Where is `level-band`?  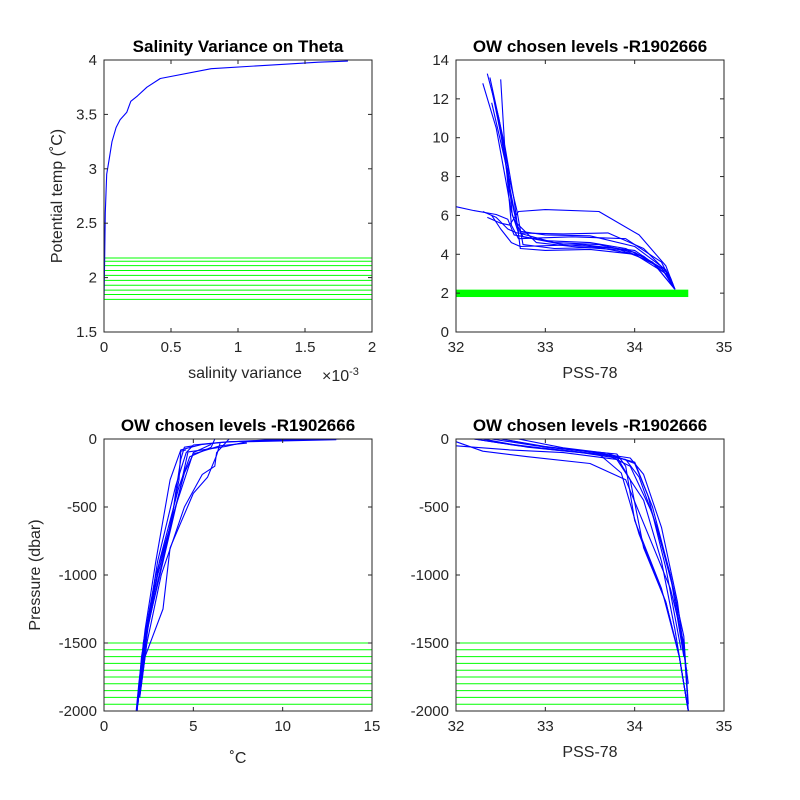 level-band is located at coordinates (572, 293).